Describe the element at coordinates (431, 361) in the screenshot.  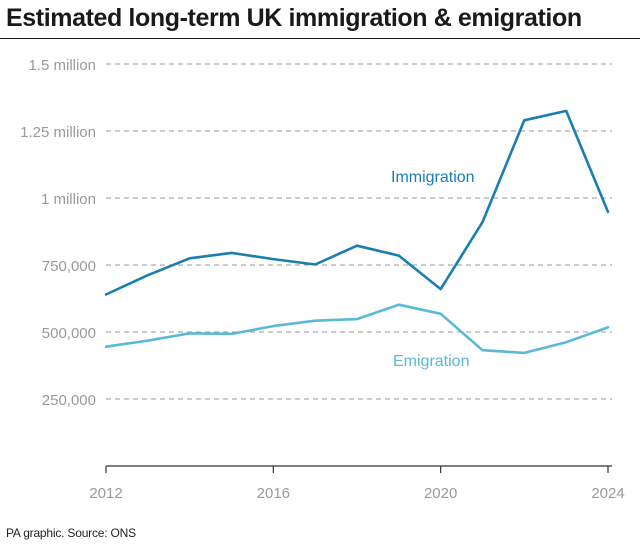
I see `series-label-emigration: Emigration` at that location.